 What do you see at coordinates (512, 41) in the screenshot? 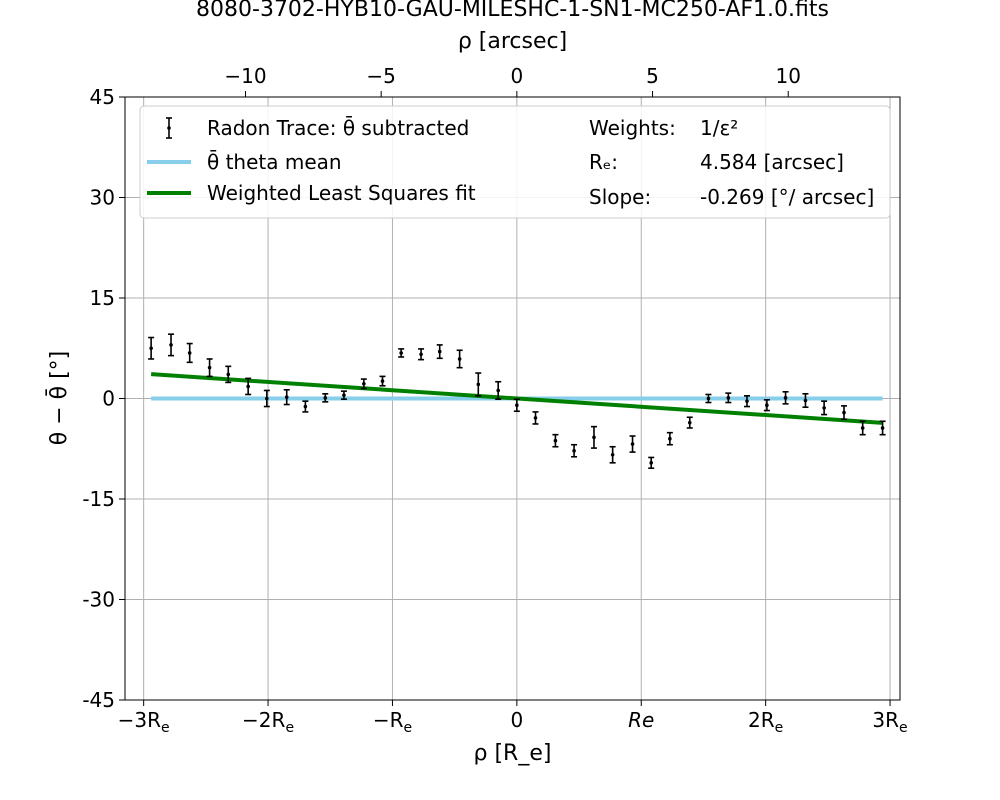
I see `x-axis-top-title: ρ [arcsec]` at bounding box center [512, 41].